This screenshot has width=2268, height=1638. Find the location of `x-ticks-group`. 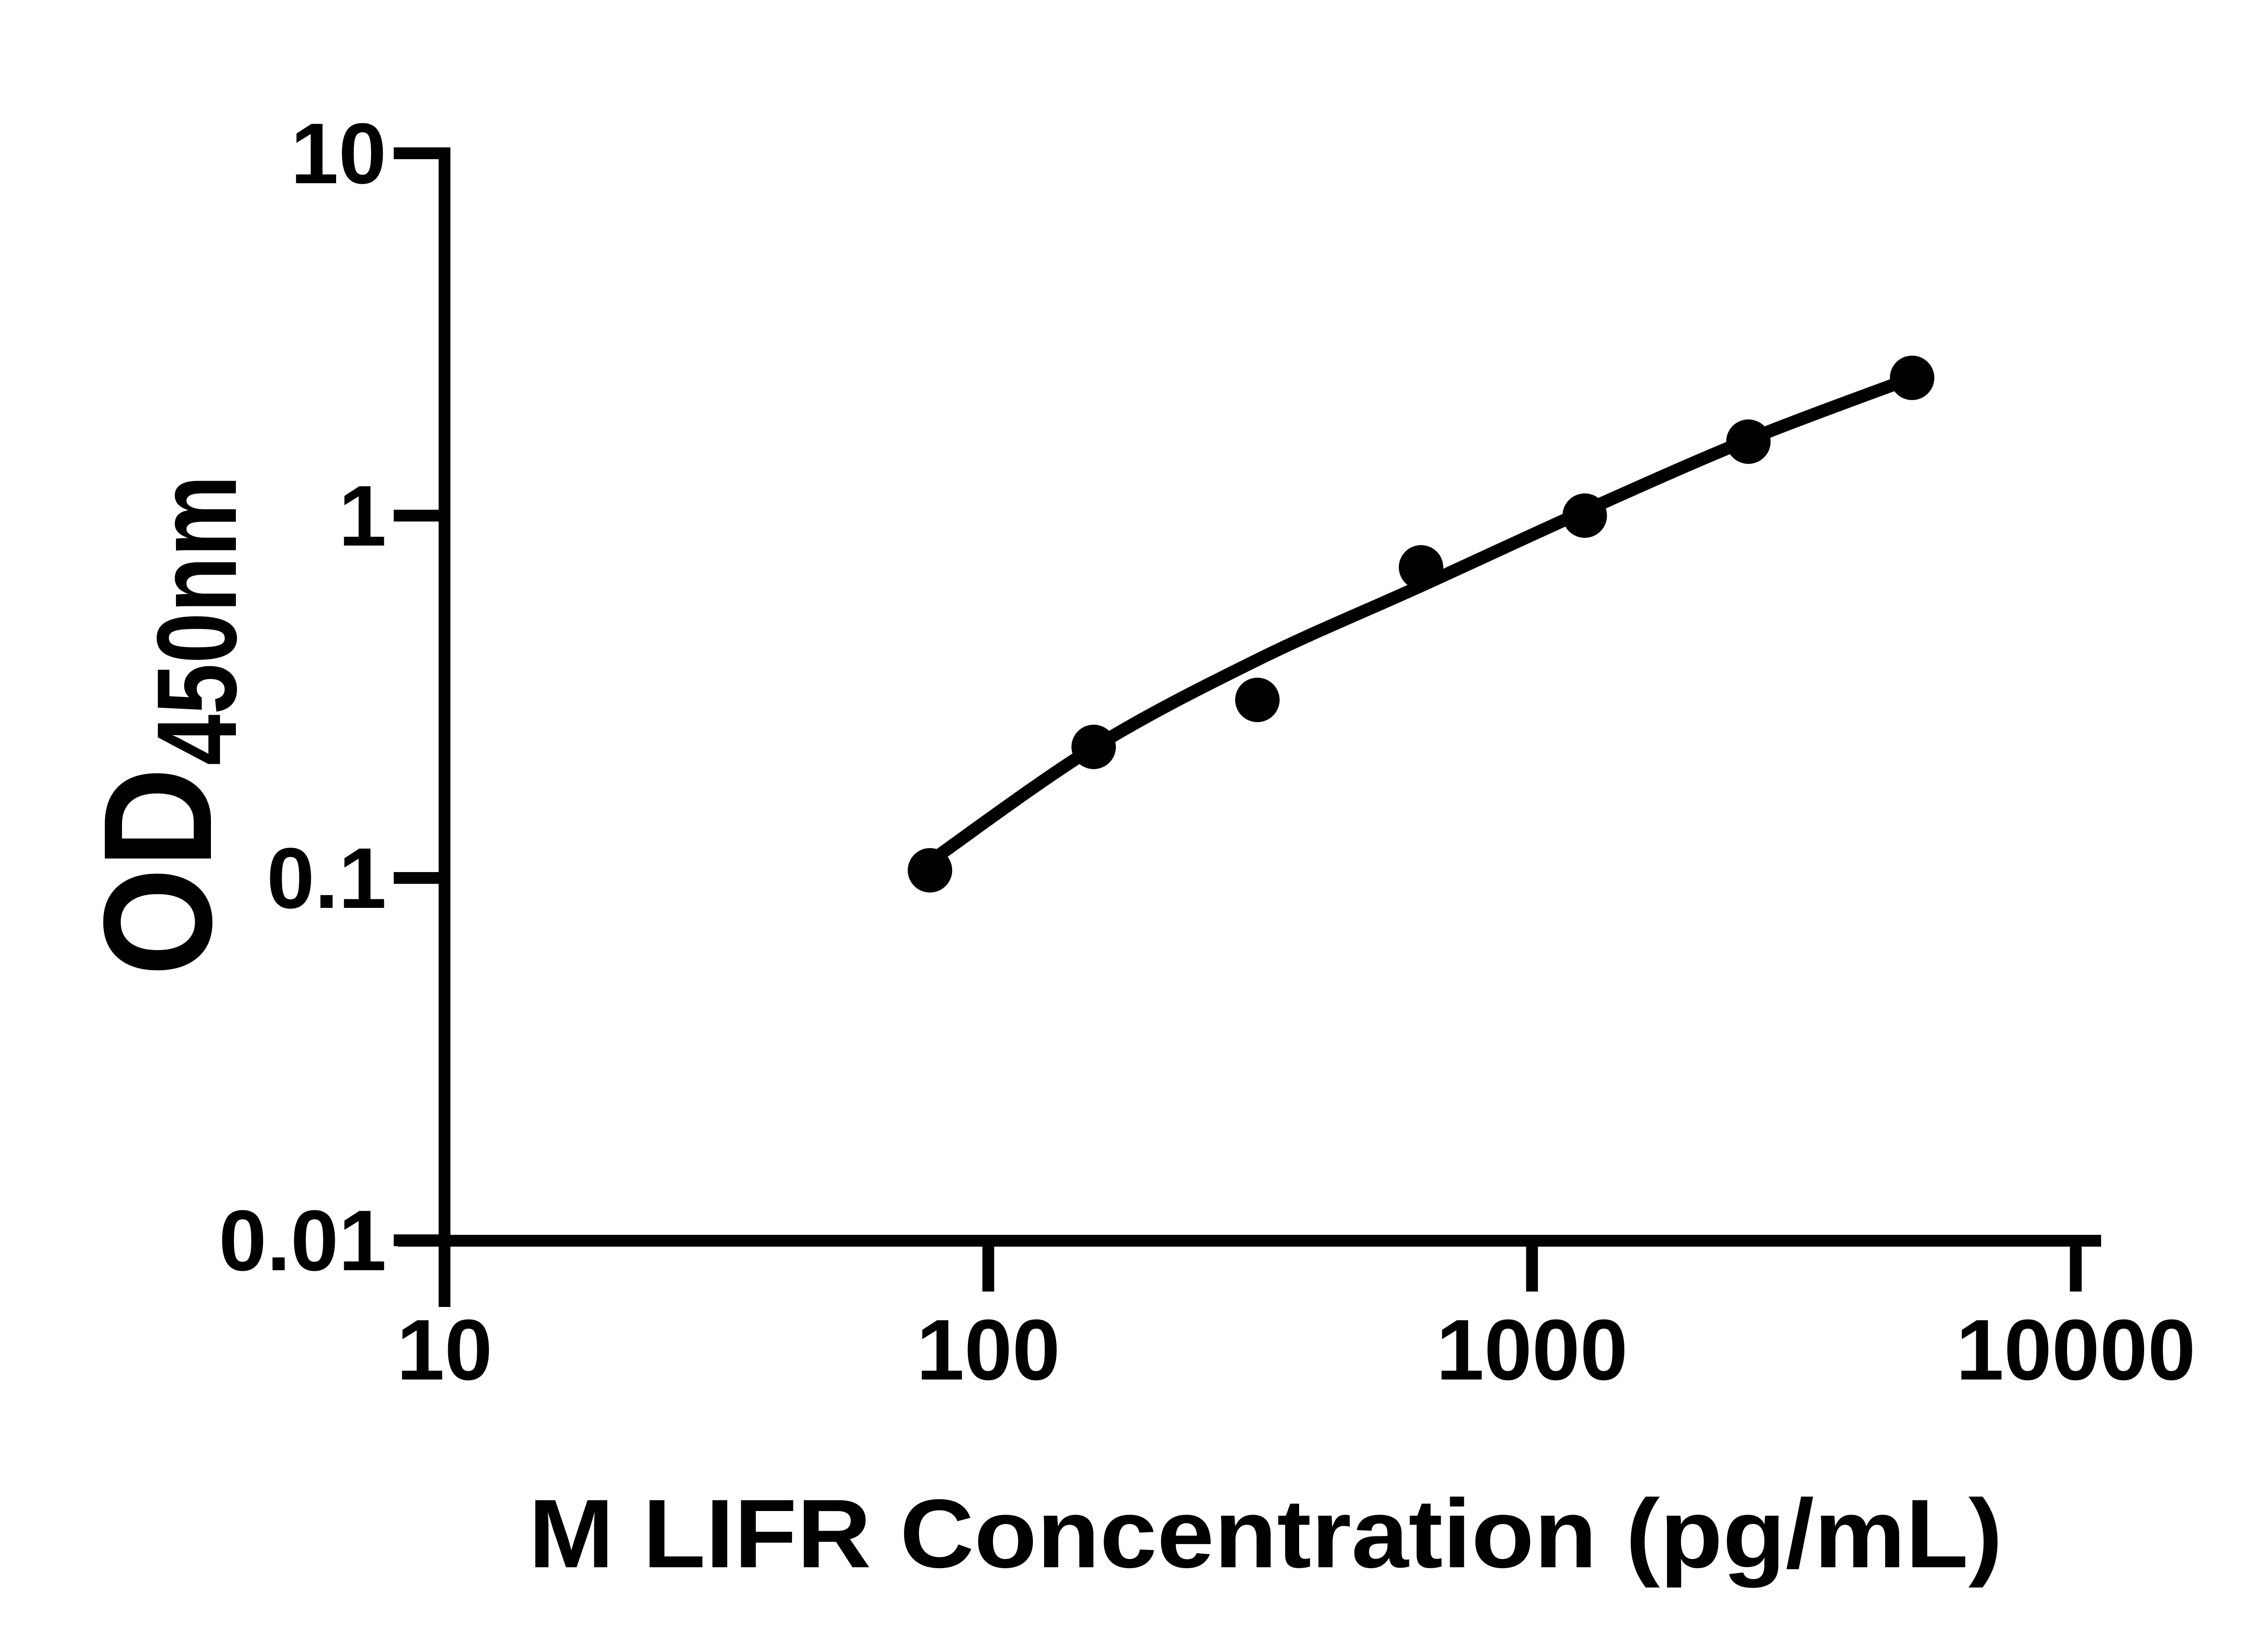

x-ticks-group is located at coordinates (1260, 1266).